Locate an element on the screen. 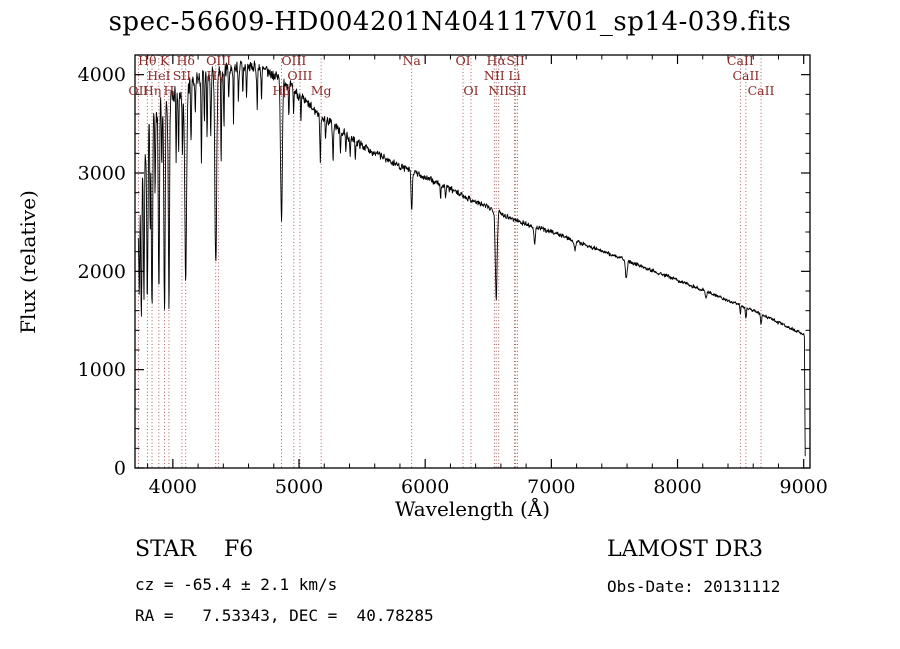  spectral-marker-label: Li is located at coordinates (514, 75).